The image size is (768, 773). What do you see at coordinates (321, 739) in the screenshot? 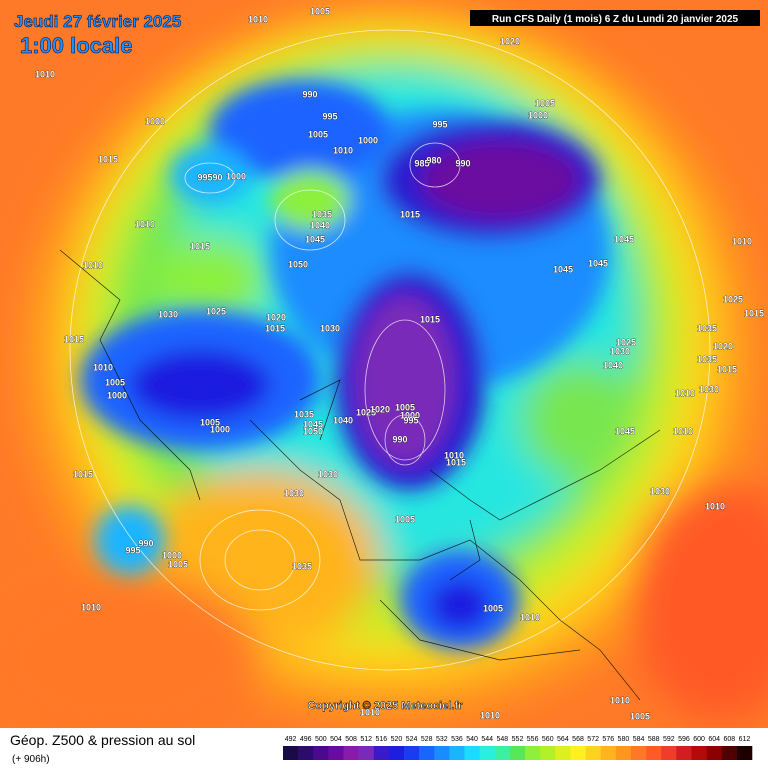
I see `colorbar-label: 500` at bounding box center [321, 739].